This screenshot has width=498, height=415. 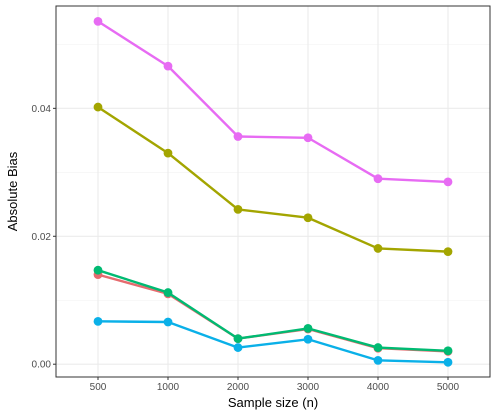 I want to click on x-tick-label: 4000, so click(x=378, y=387).